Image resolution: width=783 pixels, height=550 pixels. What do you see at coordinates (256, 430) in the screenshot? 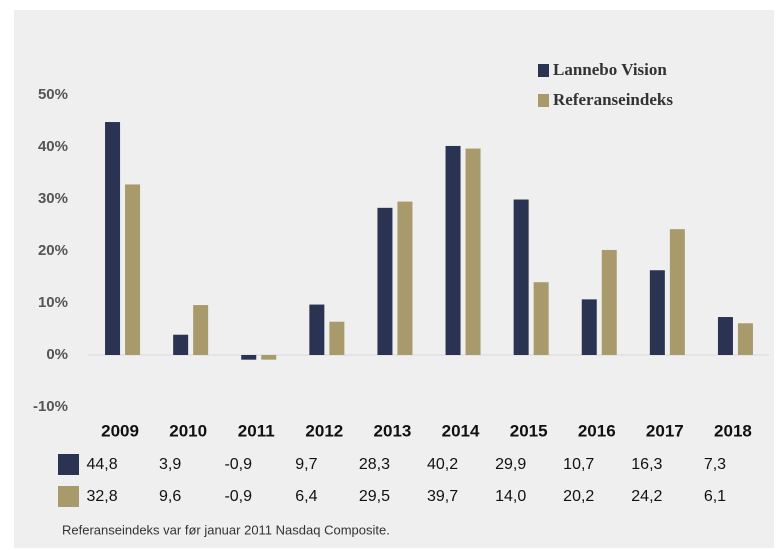
I see `x-tick-label: 2011` at bounding box center [256, 430].